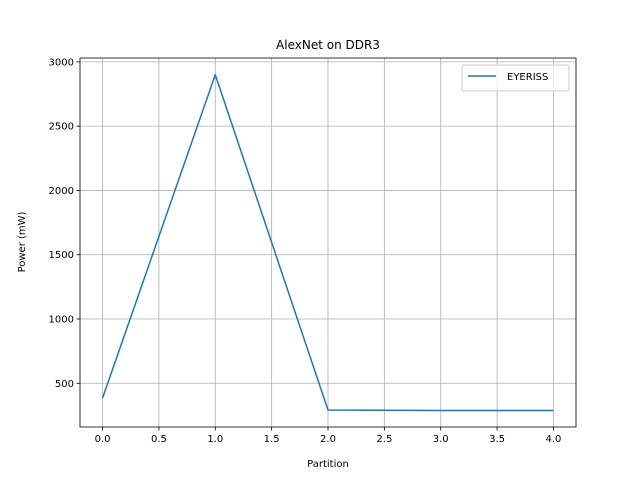 Image resolution: width=640 pixels, height=480 pixels. Describe the element at coordinates (384, 439) in the screenshot. I see `x-tick-label: 2.5` at that location.